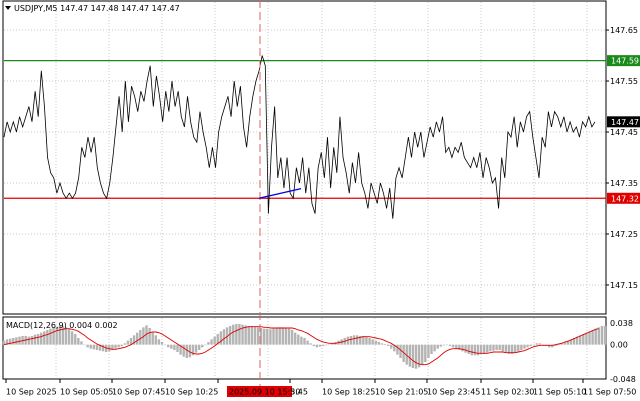  What do you see at coordinates (507, 392) in the screenshot?
I see `time-tick-label: 11 Sep 02:30` at bounding box center [507, 392].